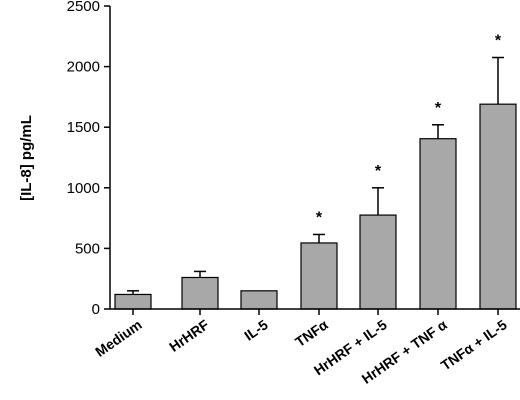  I want to click on x-category-label: IL-5, so click(256, 330).